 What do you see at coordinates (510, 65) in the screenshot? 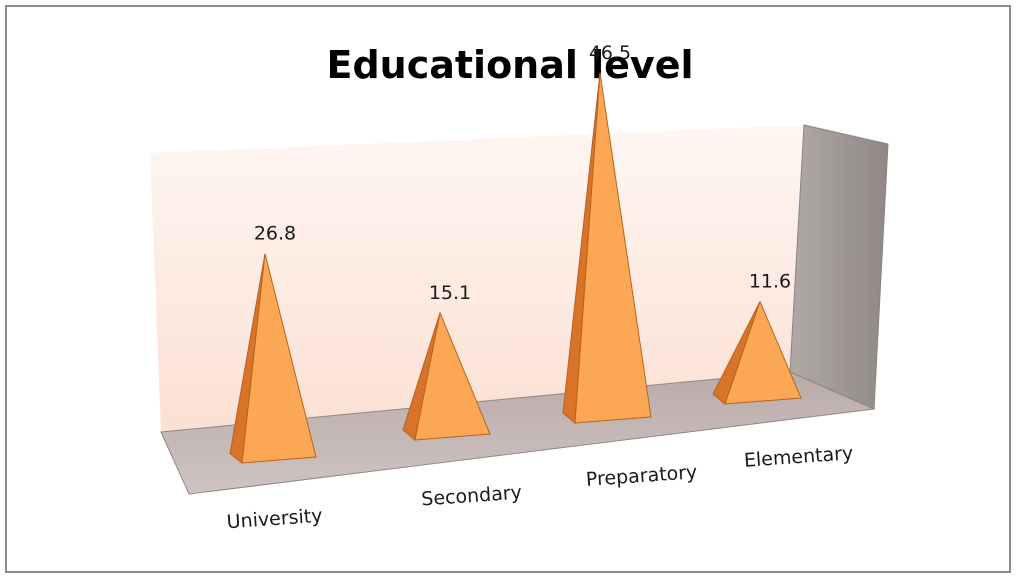
I see `chart-title: Educational level` at bounding box center [510, 65].